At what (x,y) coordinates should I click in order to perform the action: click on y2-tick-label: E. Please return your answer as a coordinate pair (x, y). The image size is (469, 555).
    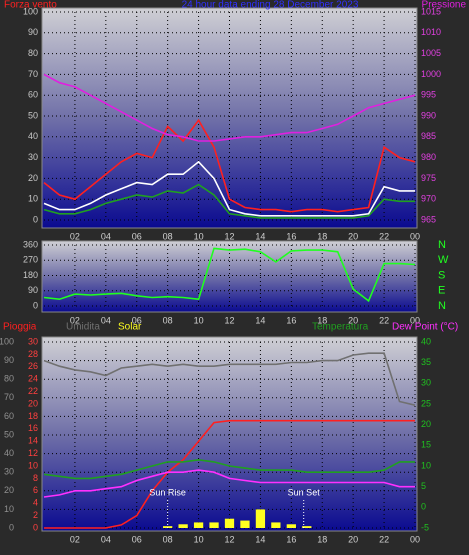
    Looking at the image, I should click on (441, 291).